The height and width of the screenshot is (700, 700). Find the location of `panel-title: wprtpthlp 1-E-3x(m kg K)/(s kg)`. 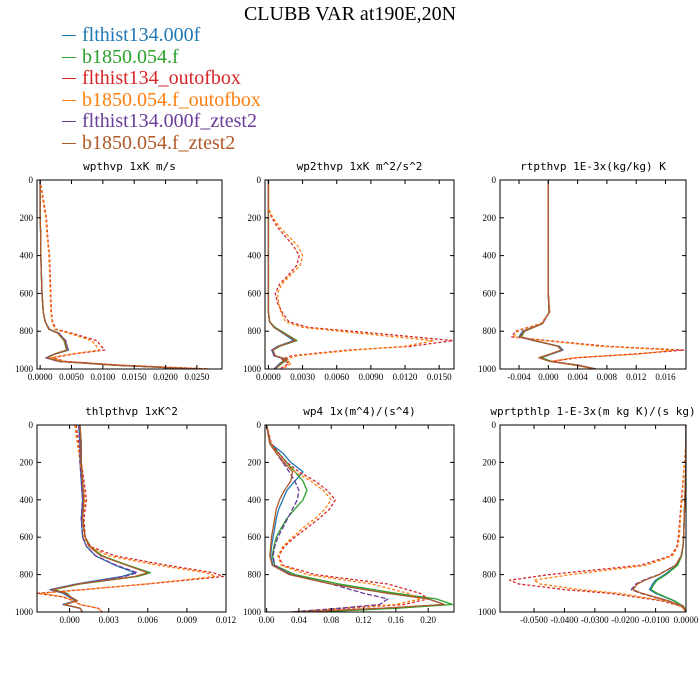

panel-title: wprtpthlp 1-E-3x(m kg K)/(s kg) is located at coordinates (592, 411).